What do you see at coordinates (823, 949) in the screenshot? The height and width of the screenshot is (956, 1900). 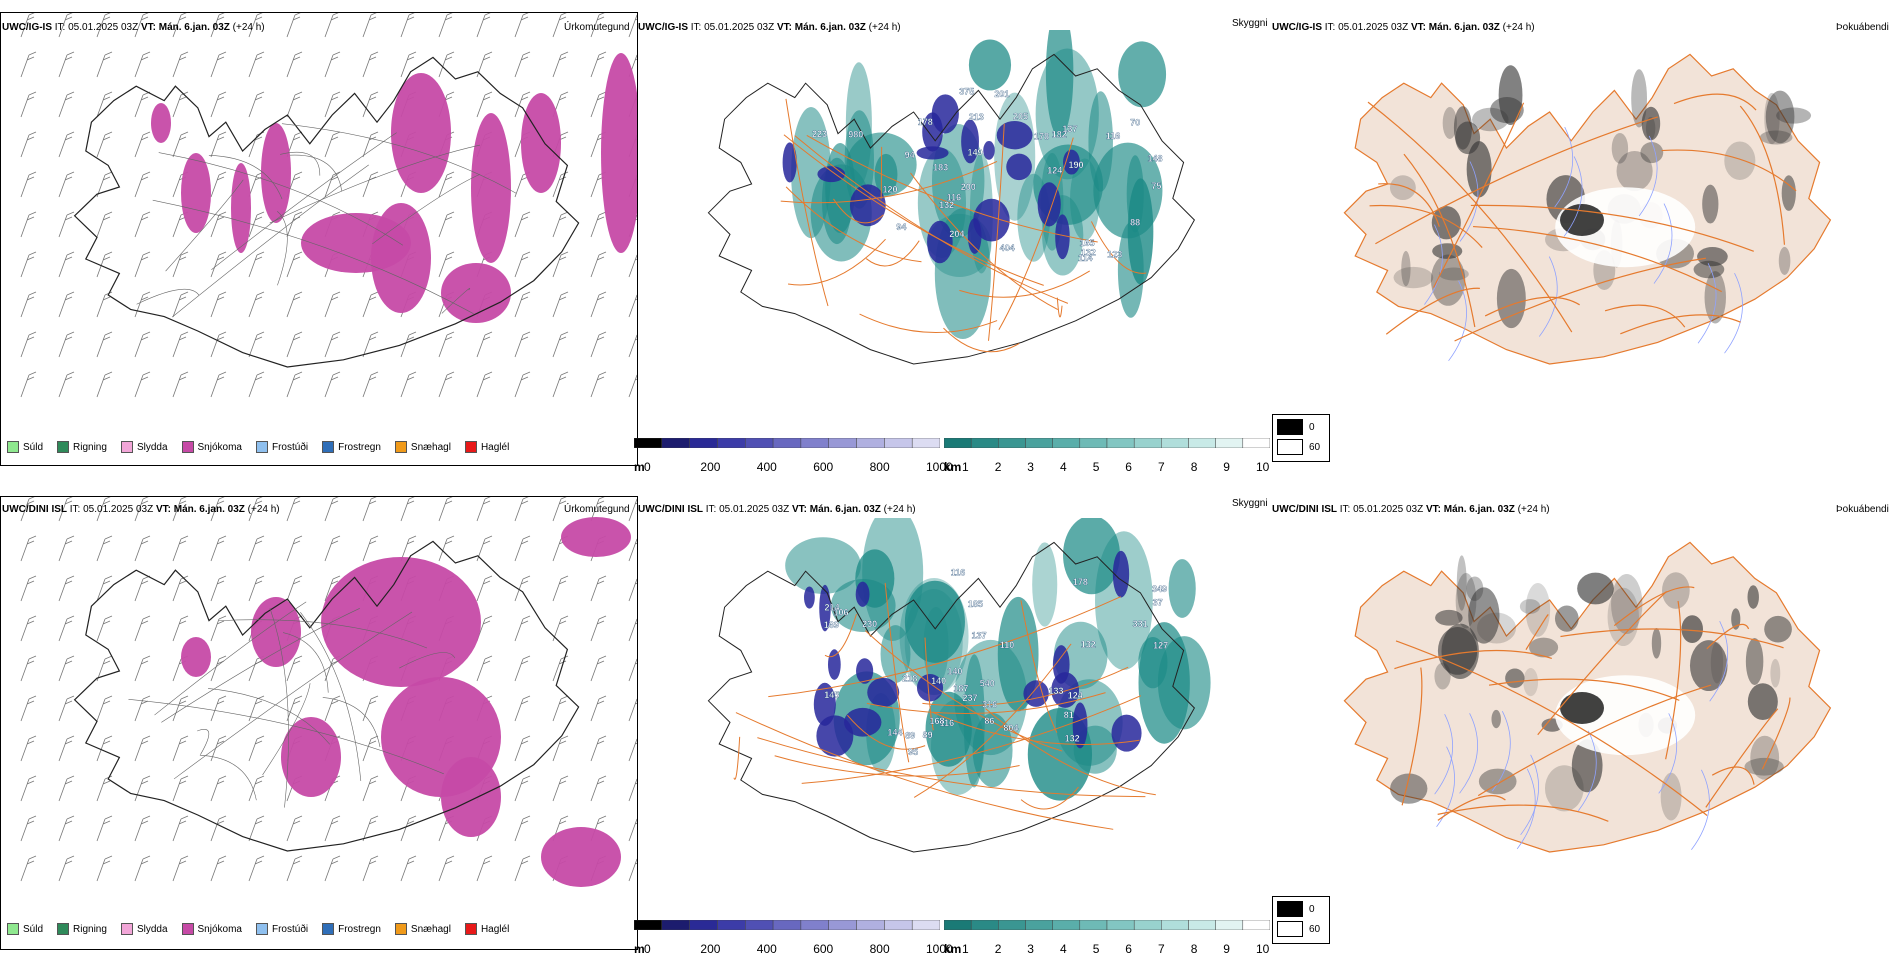 I see `colorbar-tick-label: 600` at bounding box center [823, 949].